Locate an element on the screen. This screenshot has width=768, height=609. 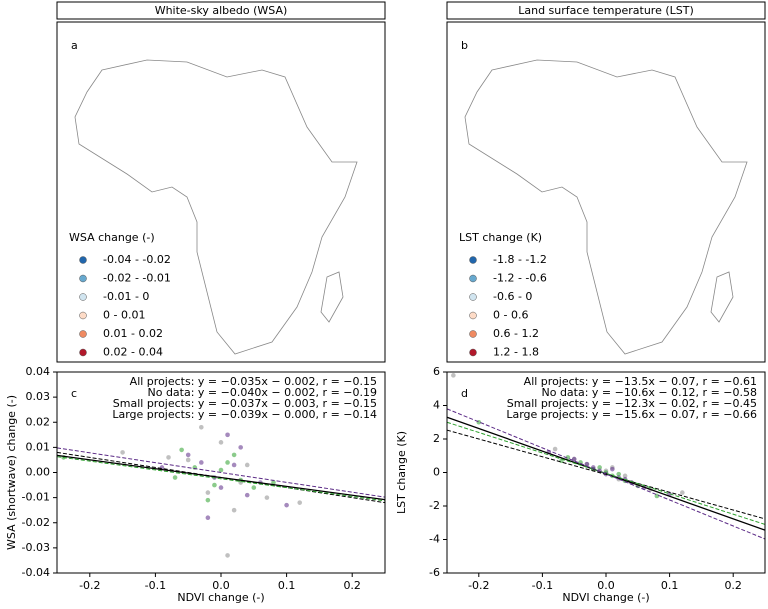
y-tick-label: -0.01 is located at coordinates (36, 497).